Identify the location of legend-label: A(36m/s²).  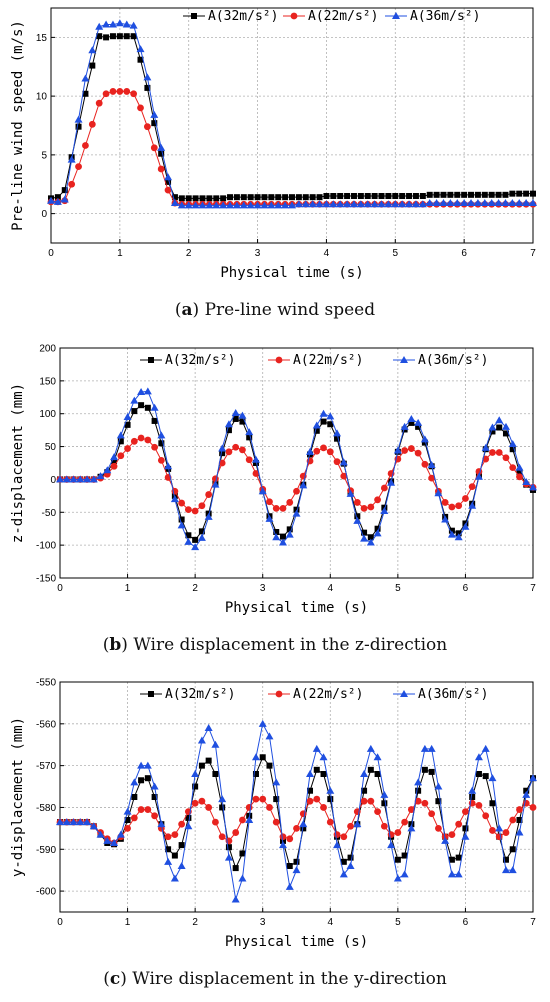
(453, 360).